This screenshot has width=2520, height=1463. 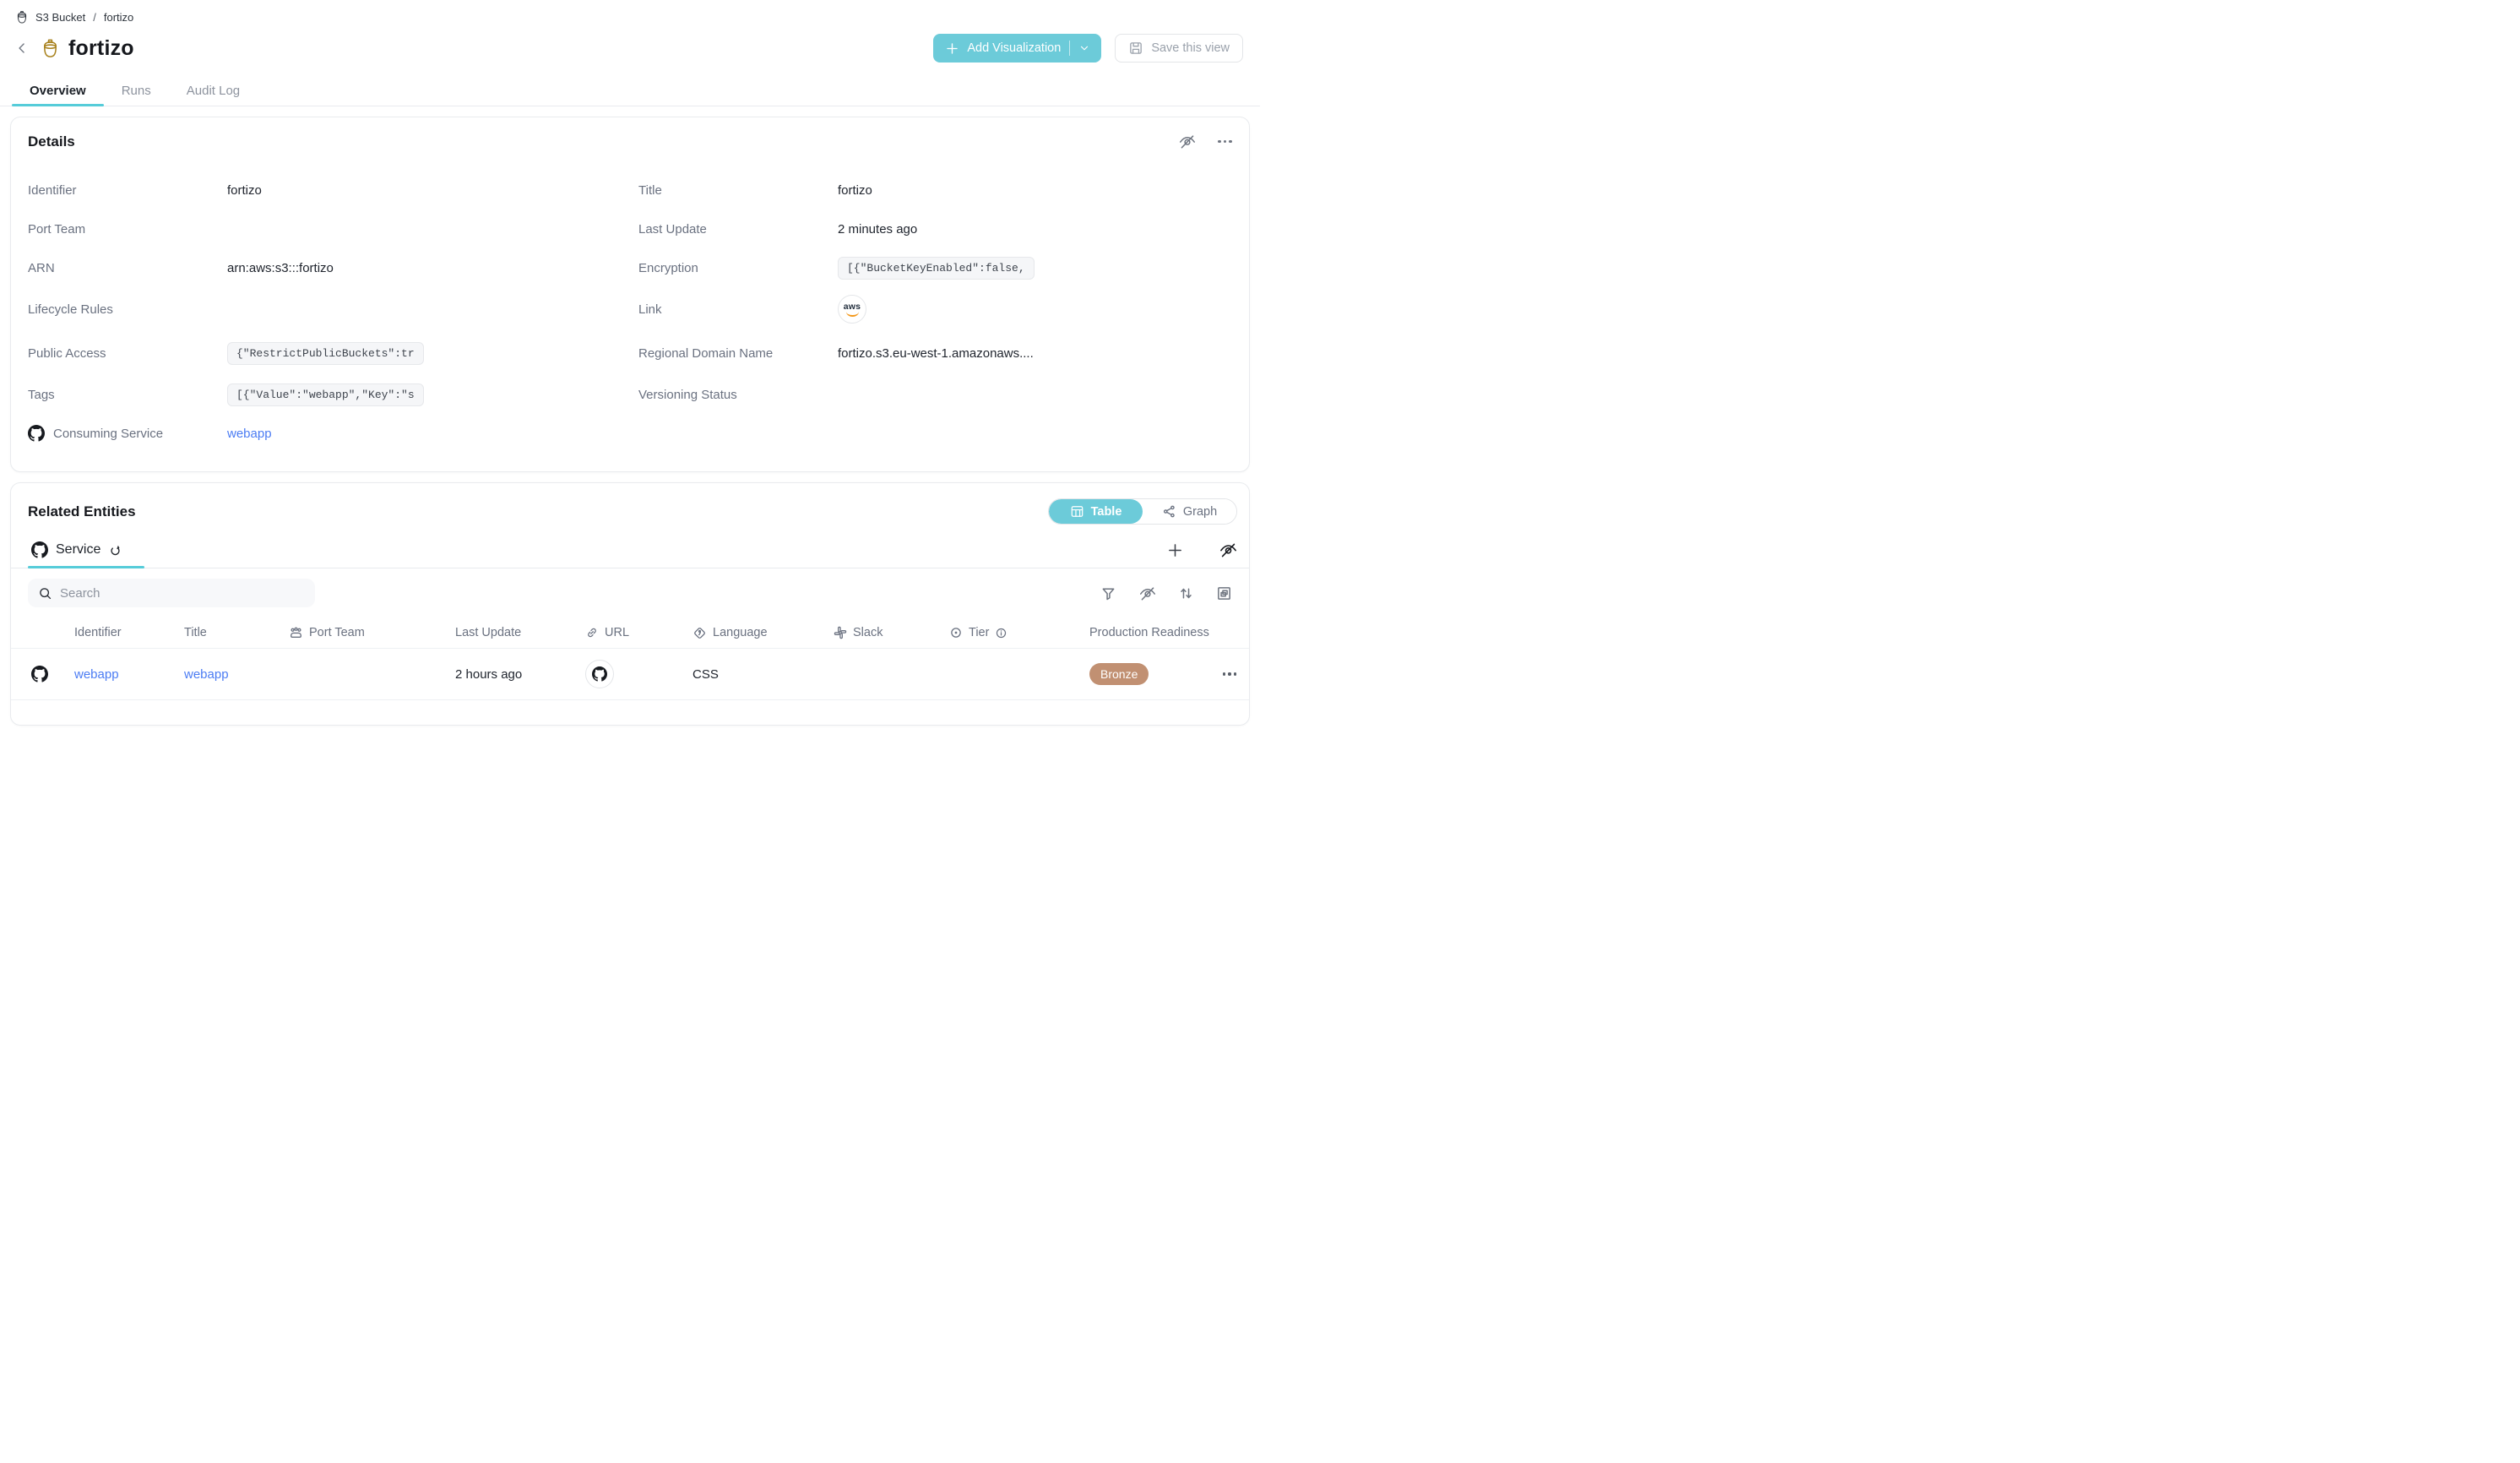 I want to click on row-more-options-icon, so click(x=1230, y=674).